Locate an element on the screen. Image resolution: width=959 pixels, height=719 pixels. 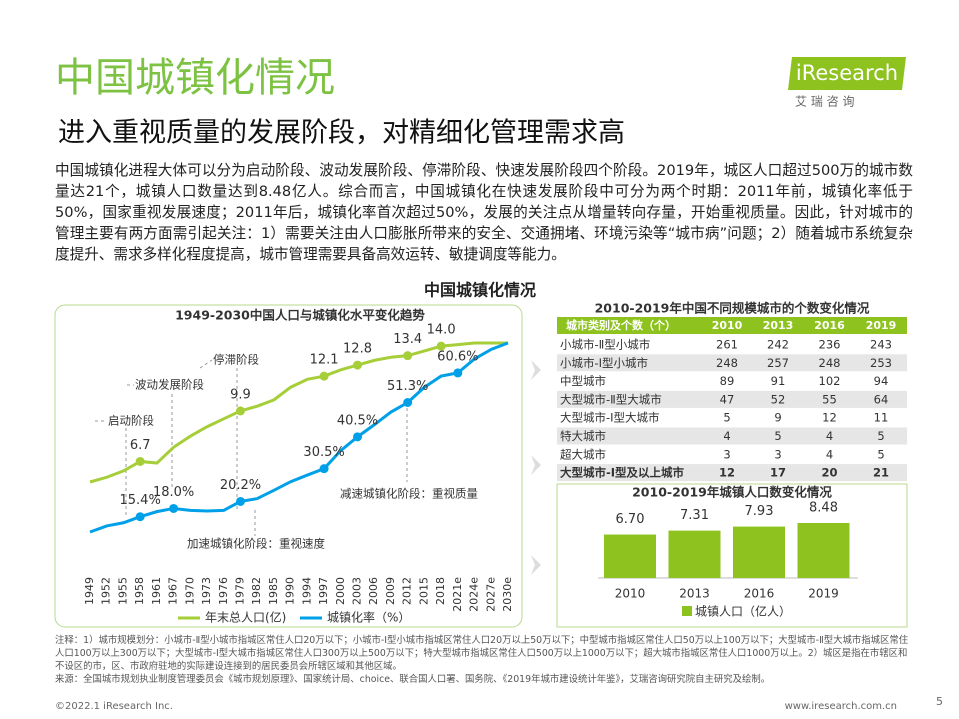
table-cell: 257 is located at coordinates (778, 363).